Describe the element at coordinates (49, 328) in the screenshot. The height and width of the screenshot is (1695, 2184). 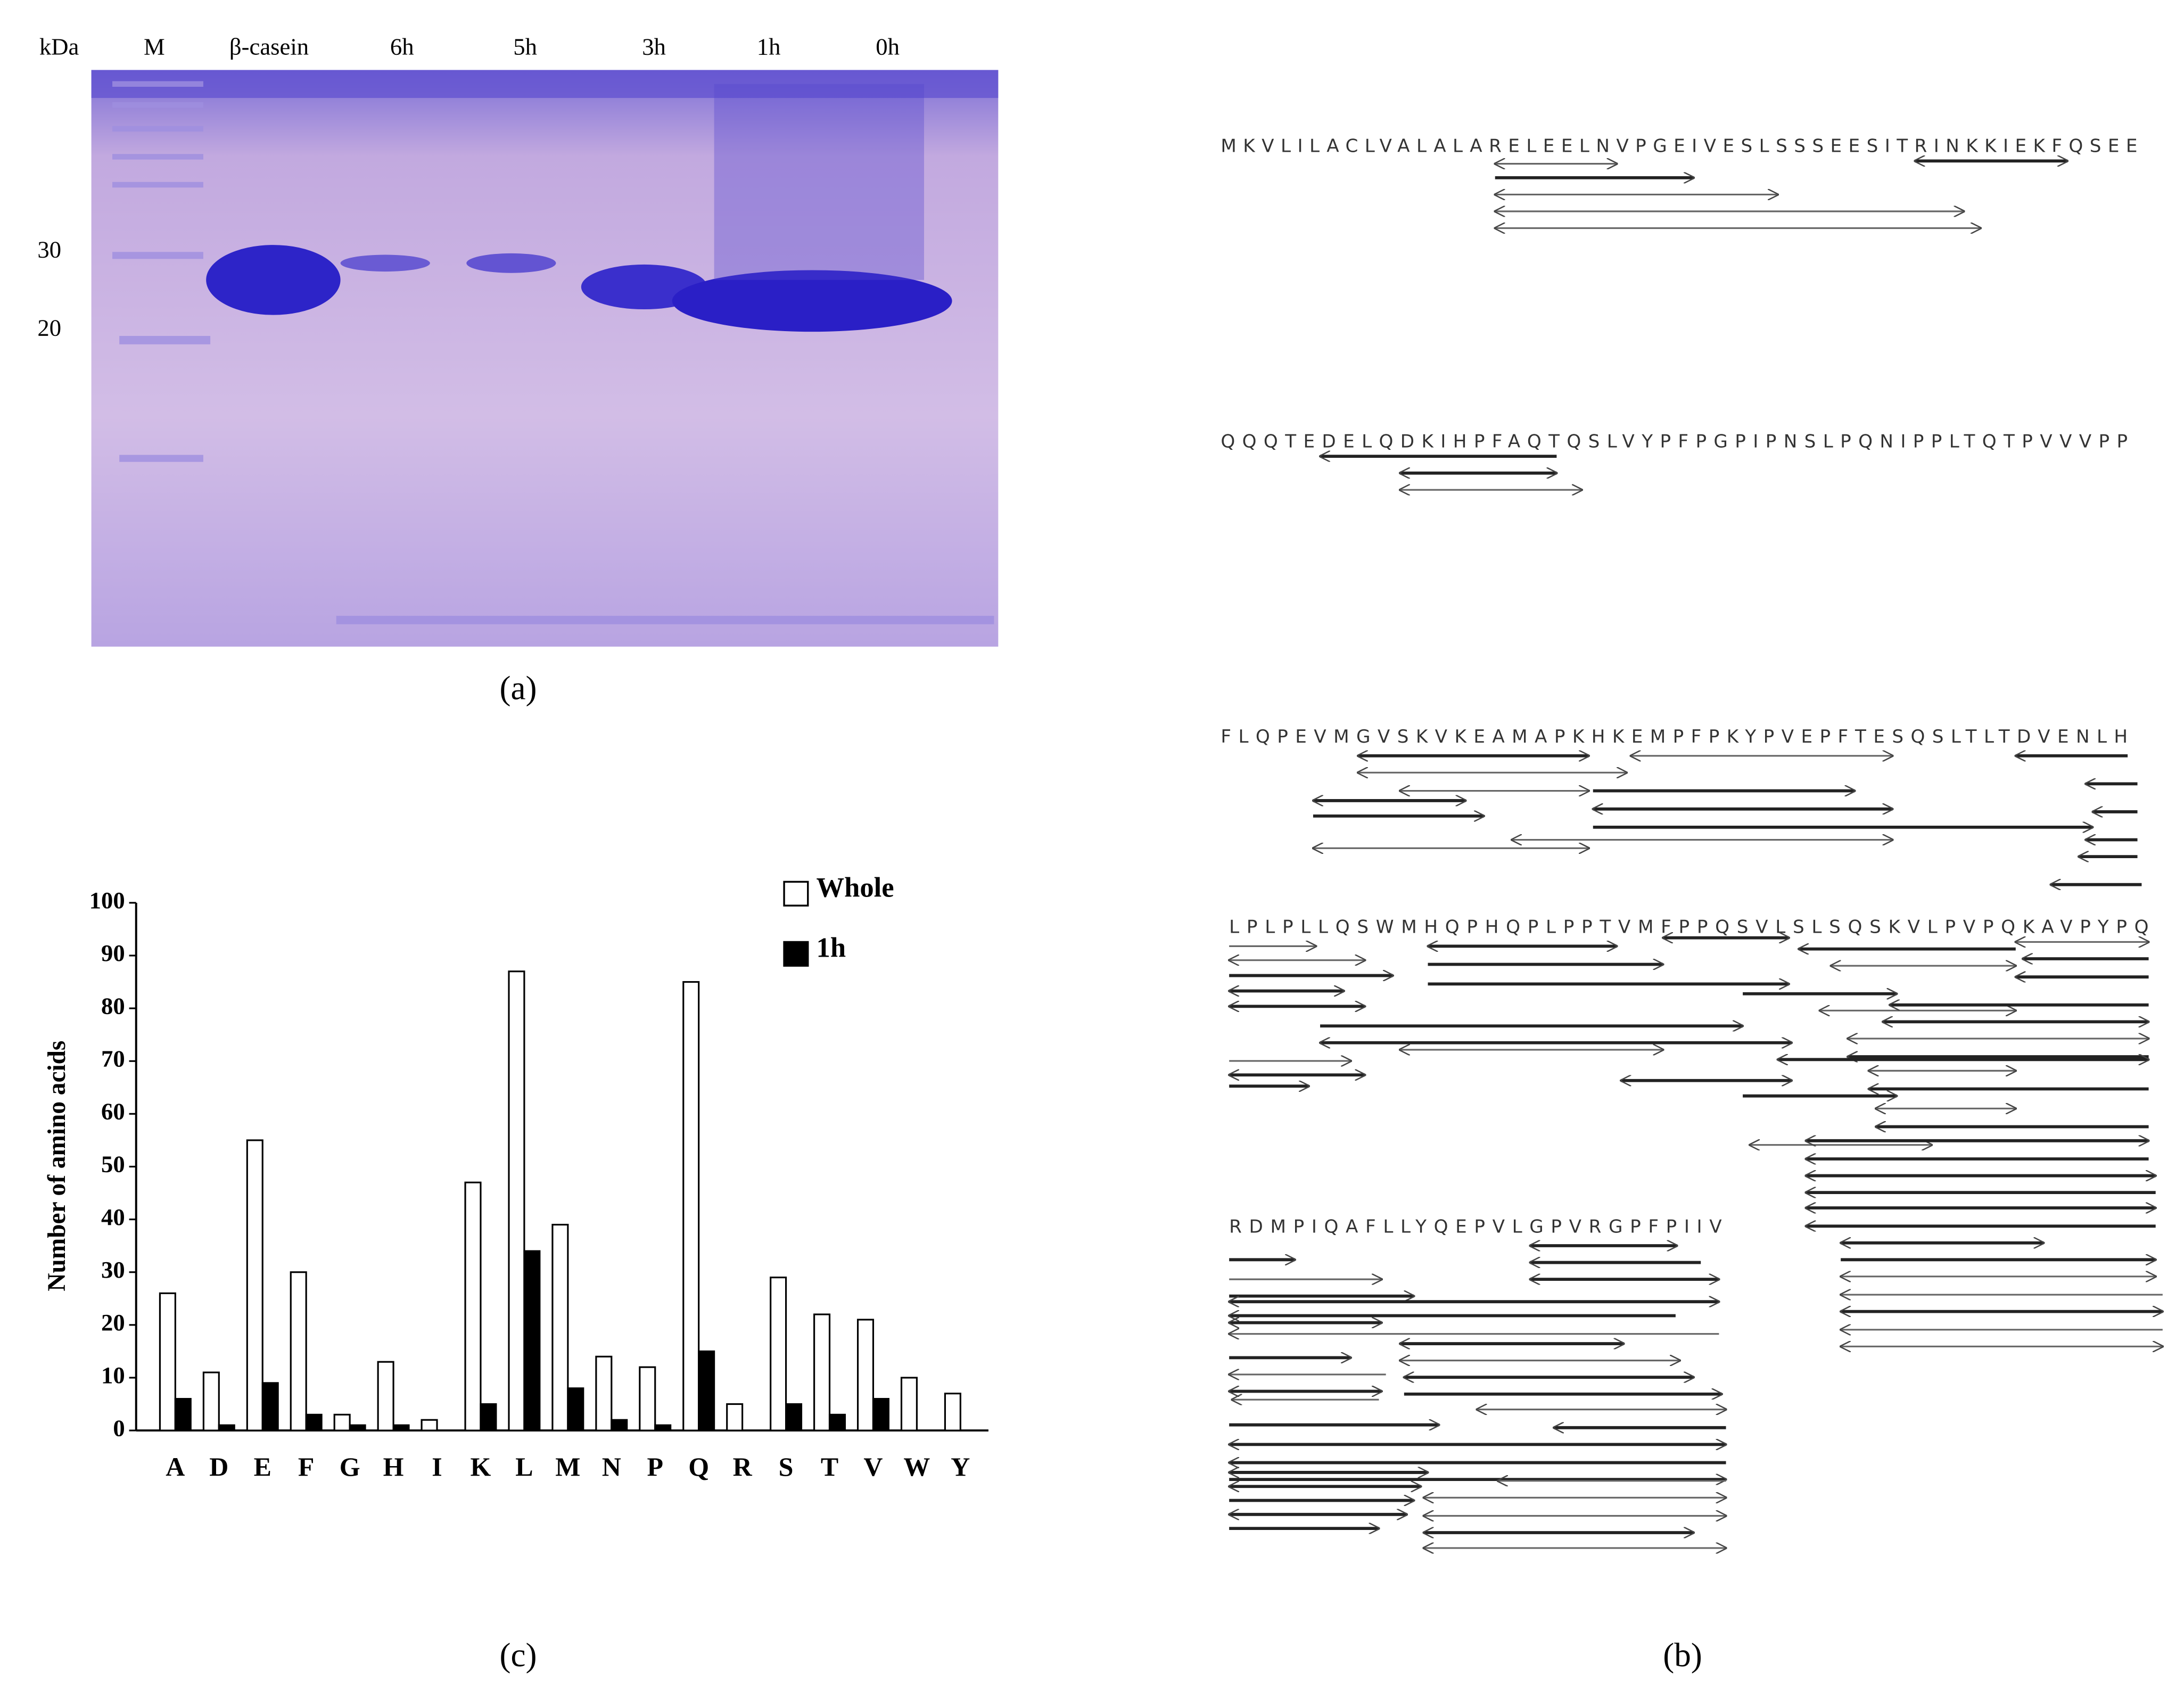
I see `marker-label: 20` at that location.